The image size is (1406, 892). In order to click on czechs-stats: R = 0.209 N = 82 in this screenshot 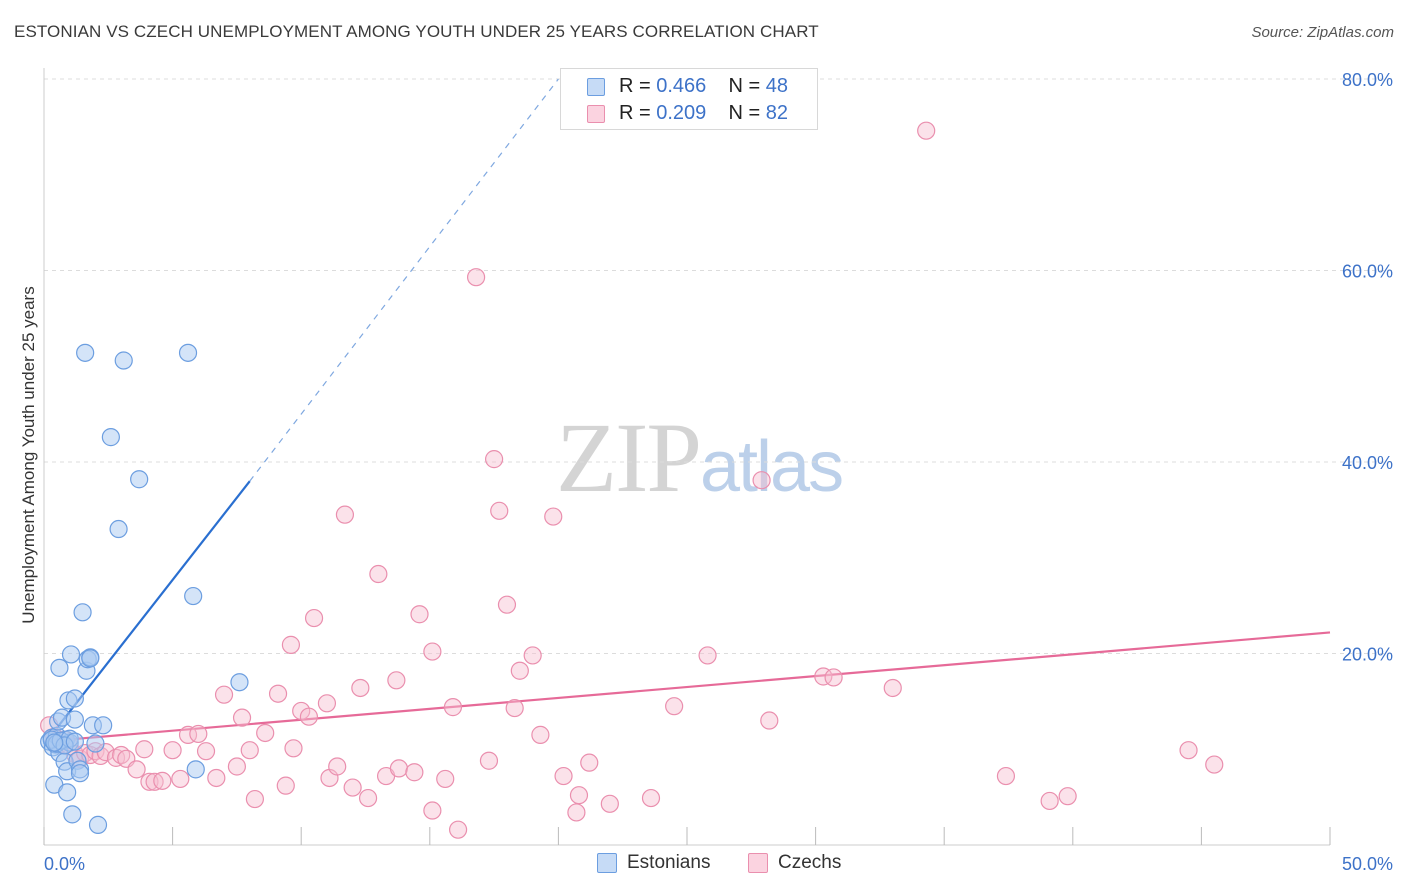, I will do `click(703, 113)`.